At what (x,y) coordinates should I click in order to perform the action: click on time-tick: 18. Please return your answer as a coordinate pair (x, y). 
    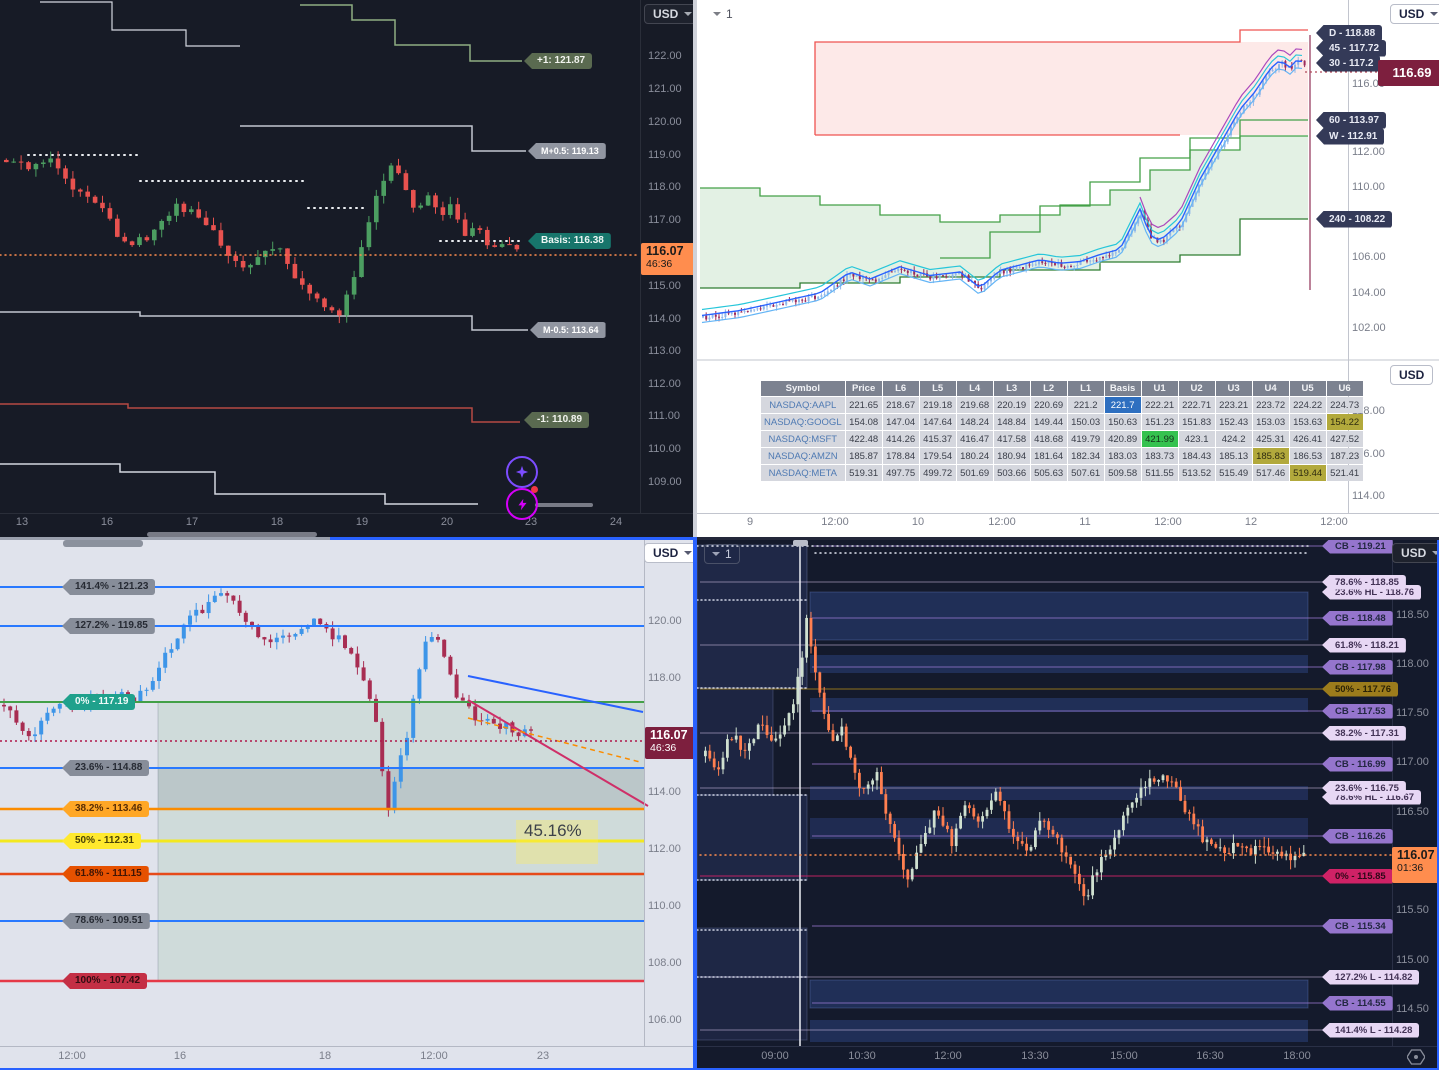
    Looking at the image, I should click on (277, 522).